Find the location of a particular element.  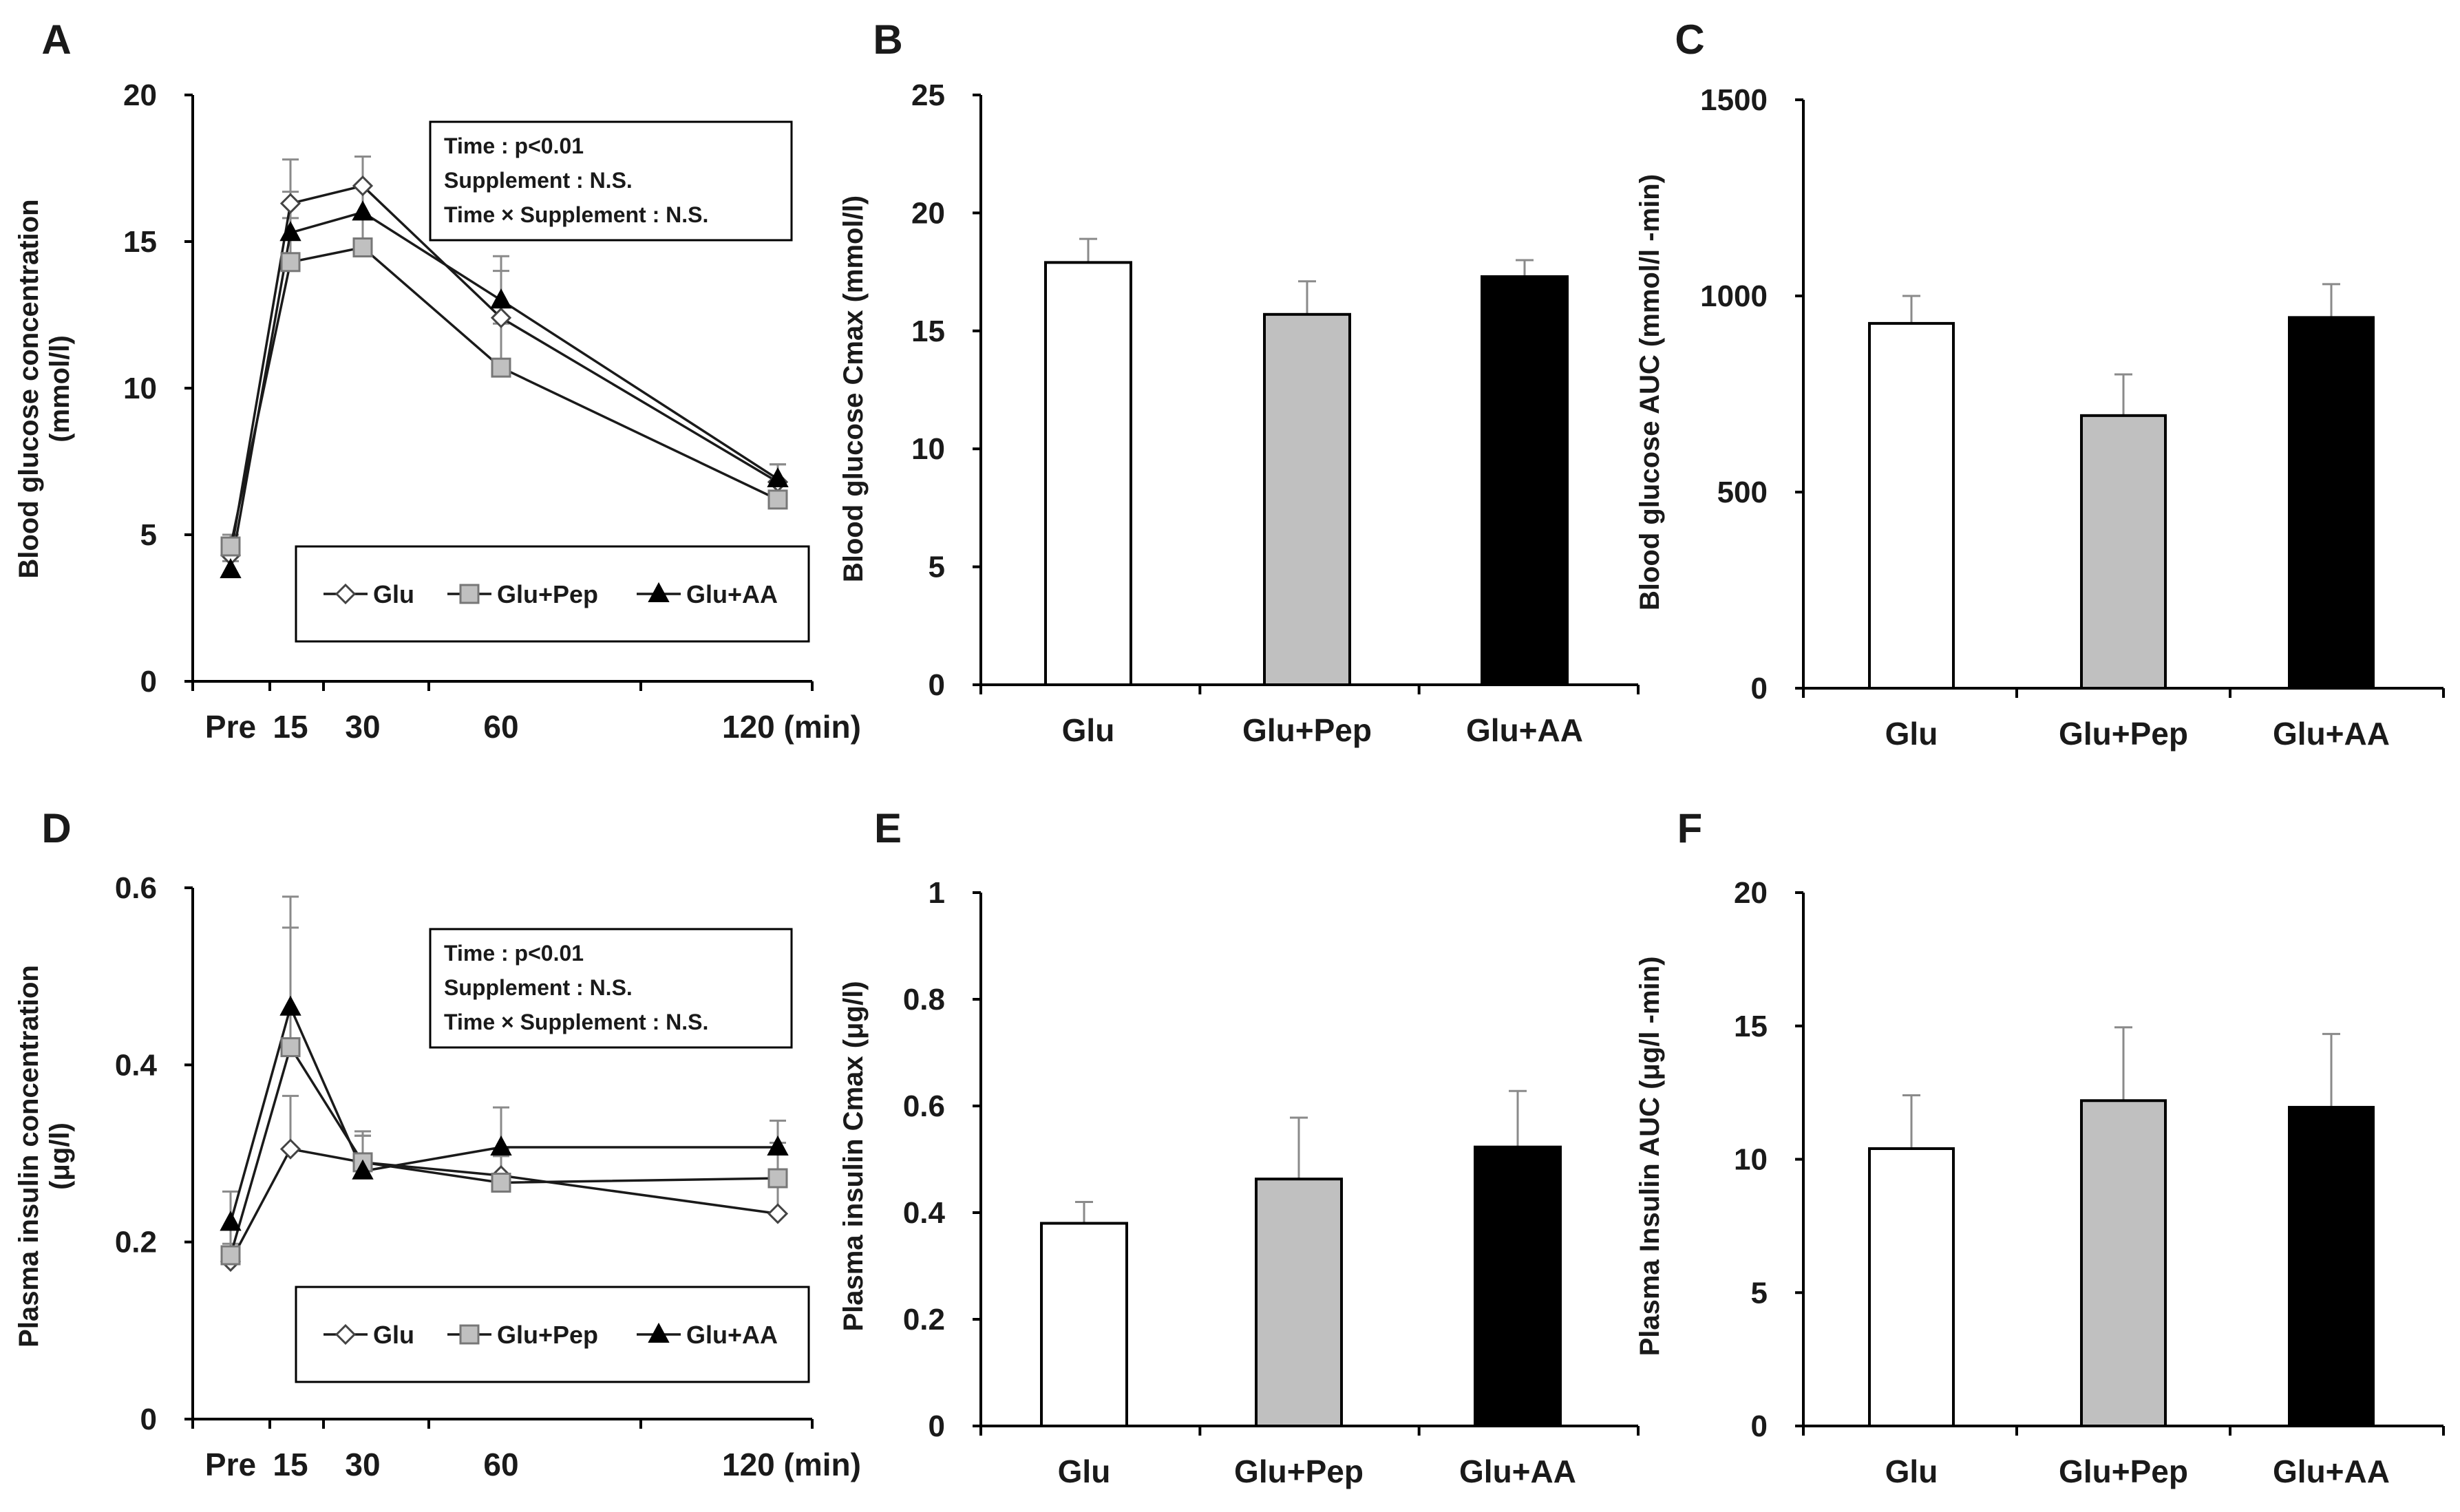

y-tick-label: 1000 is located at coordinates (1734, 296).